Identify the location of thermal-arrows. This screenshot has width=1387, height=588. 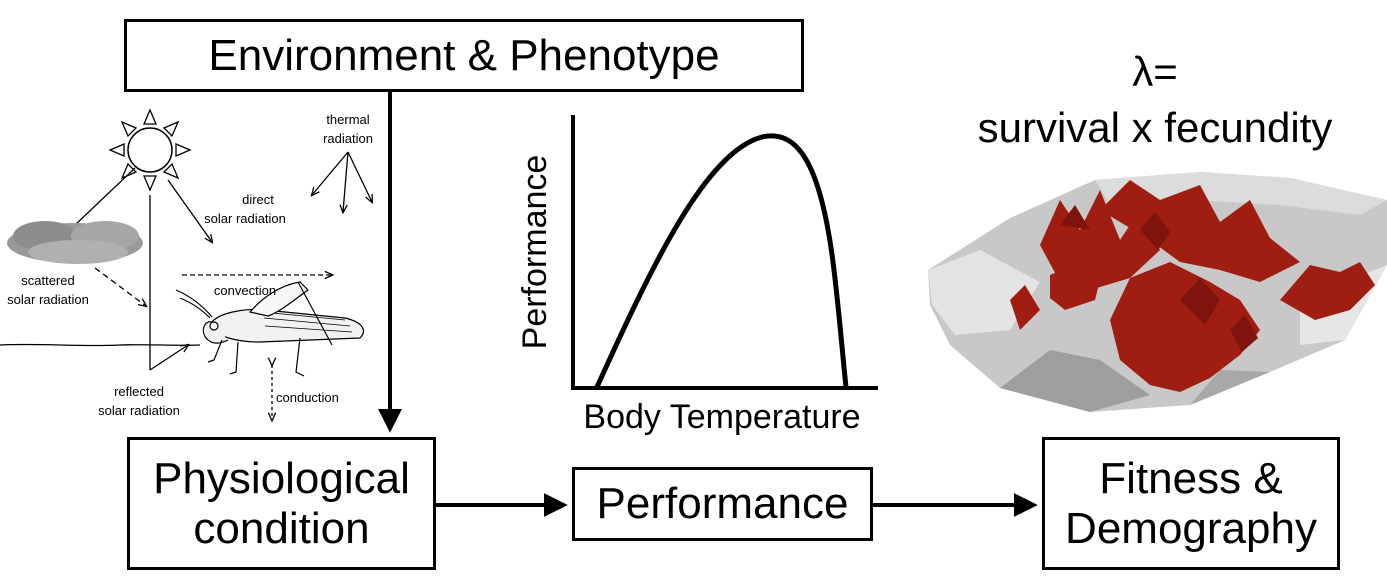
(342, 181).